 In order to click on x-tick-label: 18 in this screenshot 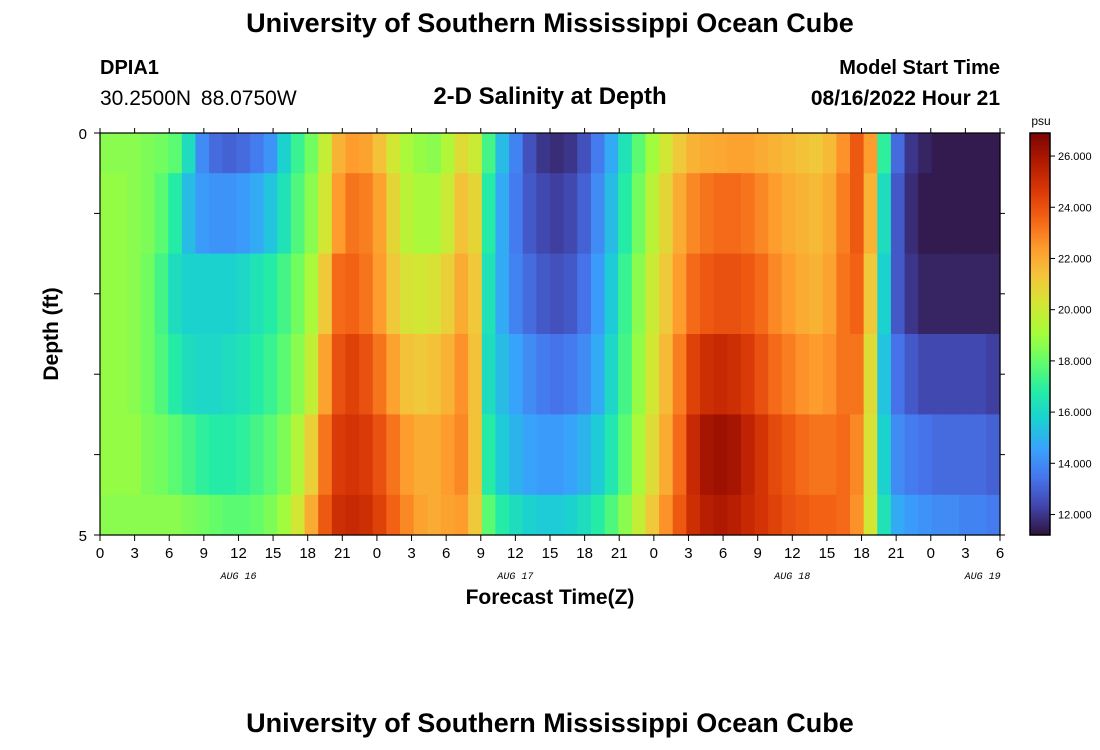, I will do `click(861, 553)`.